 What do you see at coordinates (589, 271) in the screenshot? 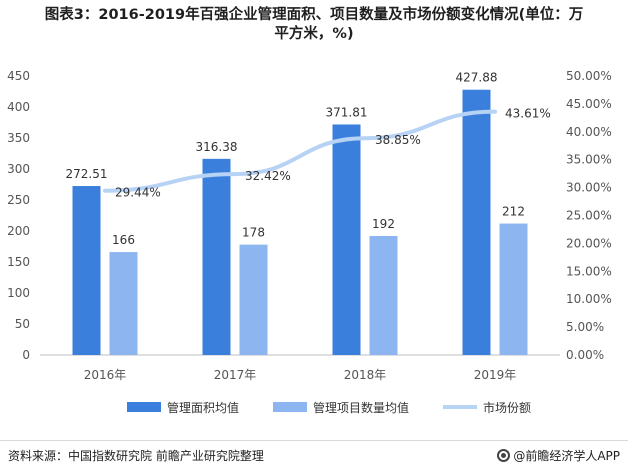
I see `y-right-tick-label: 15.00%` at bounding box center [589, 271].